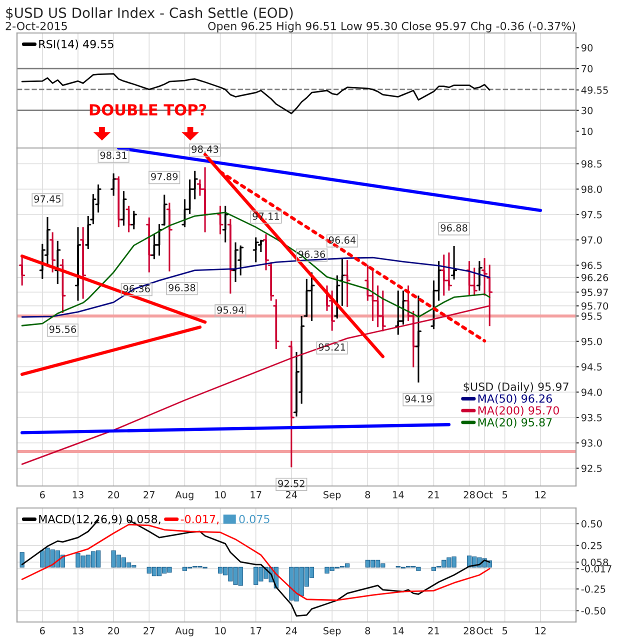 The width and height of the screenshot is (620, 639). What do you see at coordinates (587, 68) in the screenshot?
I see `y-tick-label: 70` at bounding box center [587, 68].